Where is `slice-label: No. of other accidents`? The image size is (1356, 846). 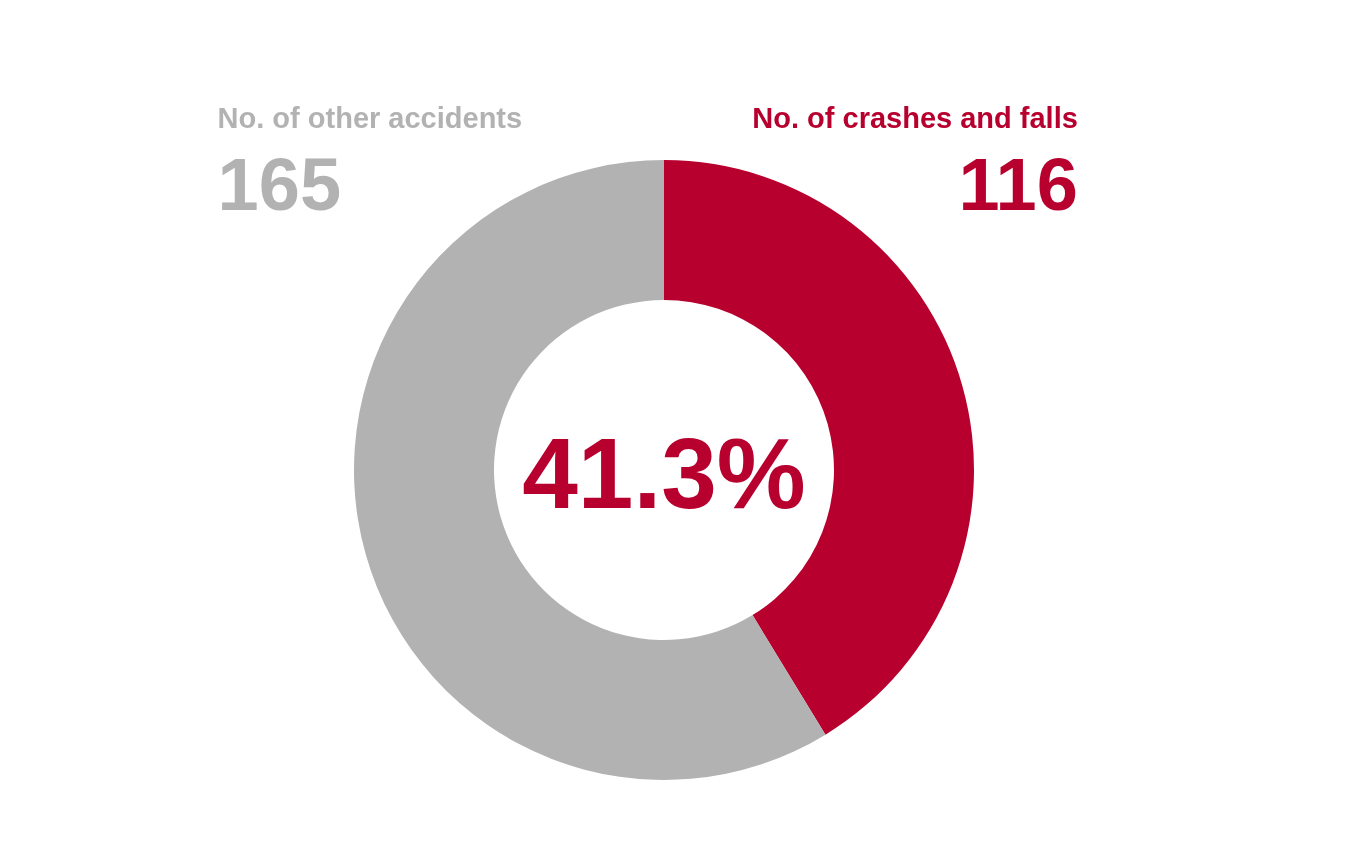
slice-label: No. of other accidents is located at coordinates (370, 118).